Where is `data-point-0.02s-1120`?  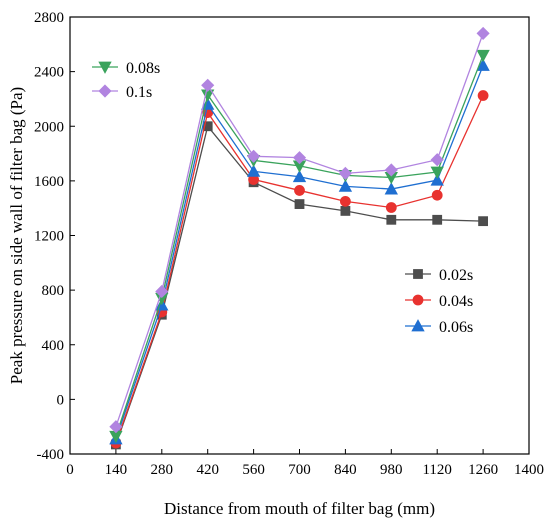
data-point-0.02s-1120 is located at coordinates (437, 219).